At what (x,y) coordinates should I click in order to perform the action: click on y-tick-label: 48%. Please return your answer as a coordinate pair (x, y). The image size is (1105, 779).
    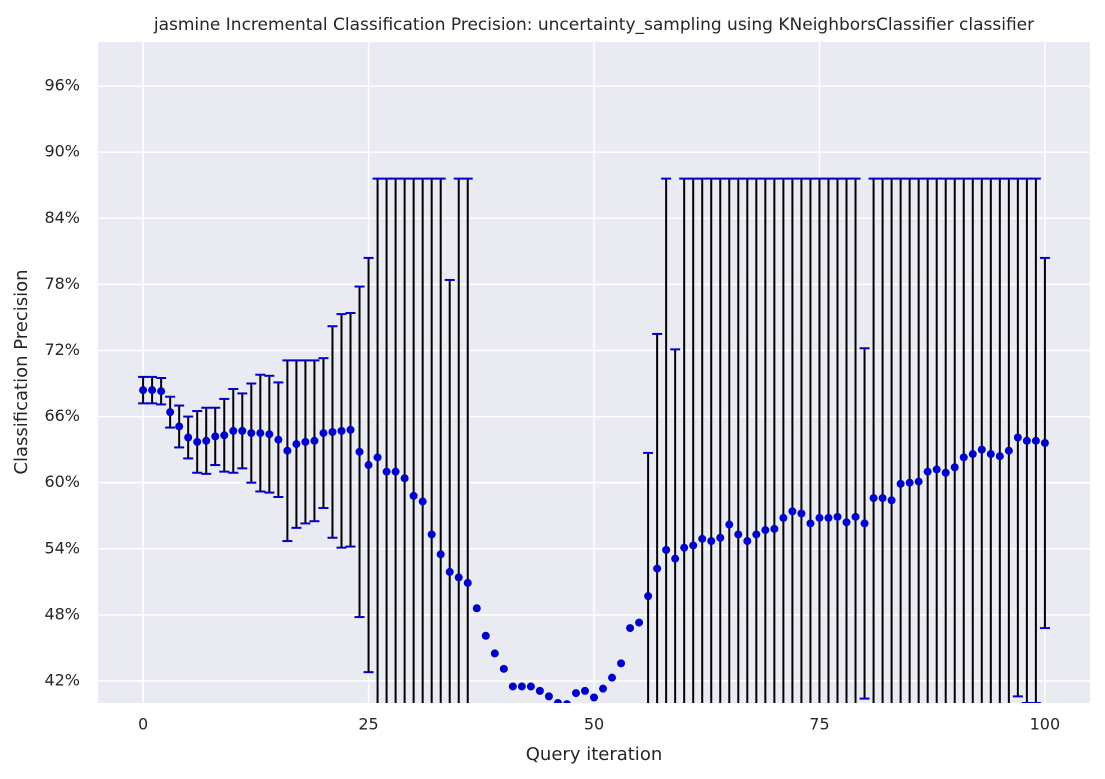
    Looking at the image, I should click on (62, 613).